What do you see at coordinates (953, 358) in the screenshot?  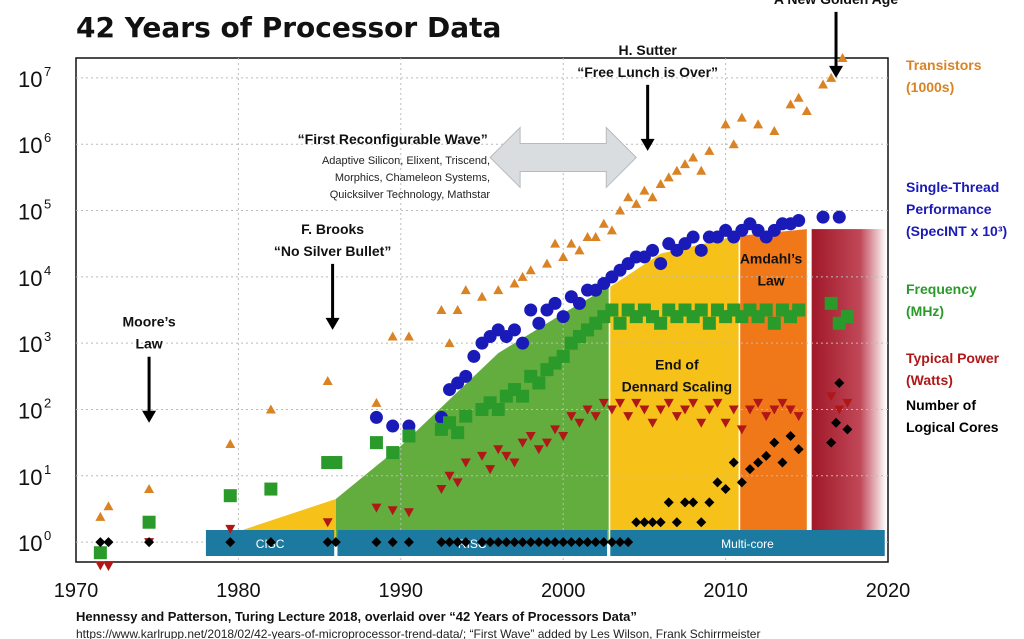 I see `legend-entry-text: Typical Power` at bounding box center [953, 358].